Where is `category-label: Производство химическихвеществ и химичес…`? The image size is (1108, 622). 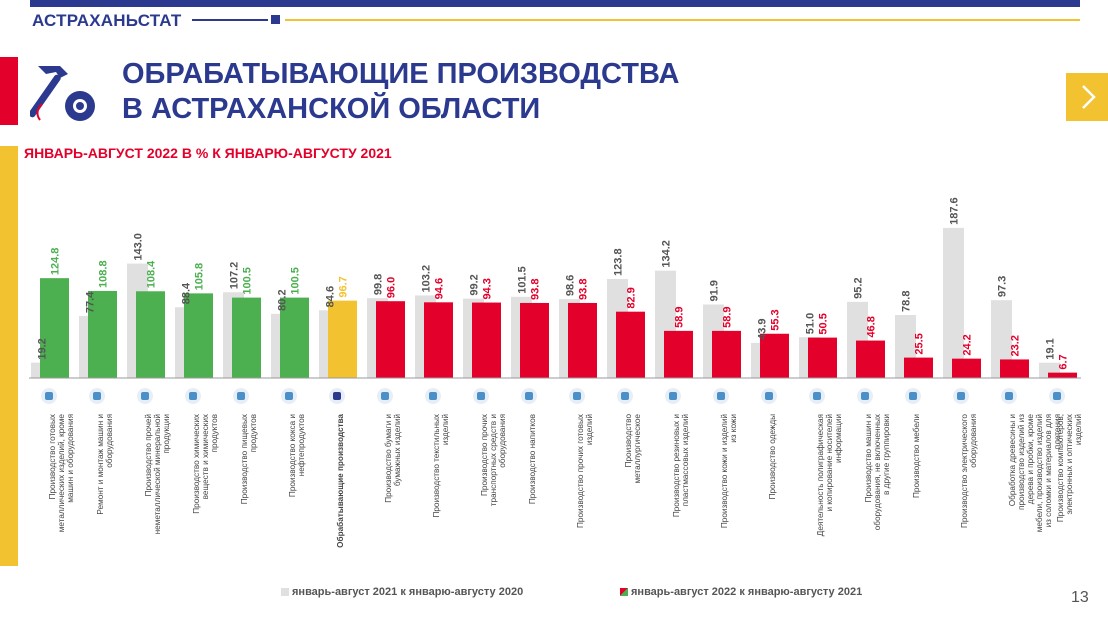
category-label: Производство химическихвеществ и химичес… is located at coordinates (205, 464).